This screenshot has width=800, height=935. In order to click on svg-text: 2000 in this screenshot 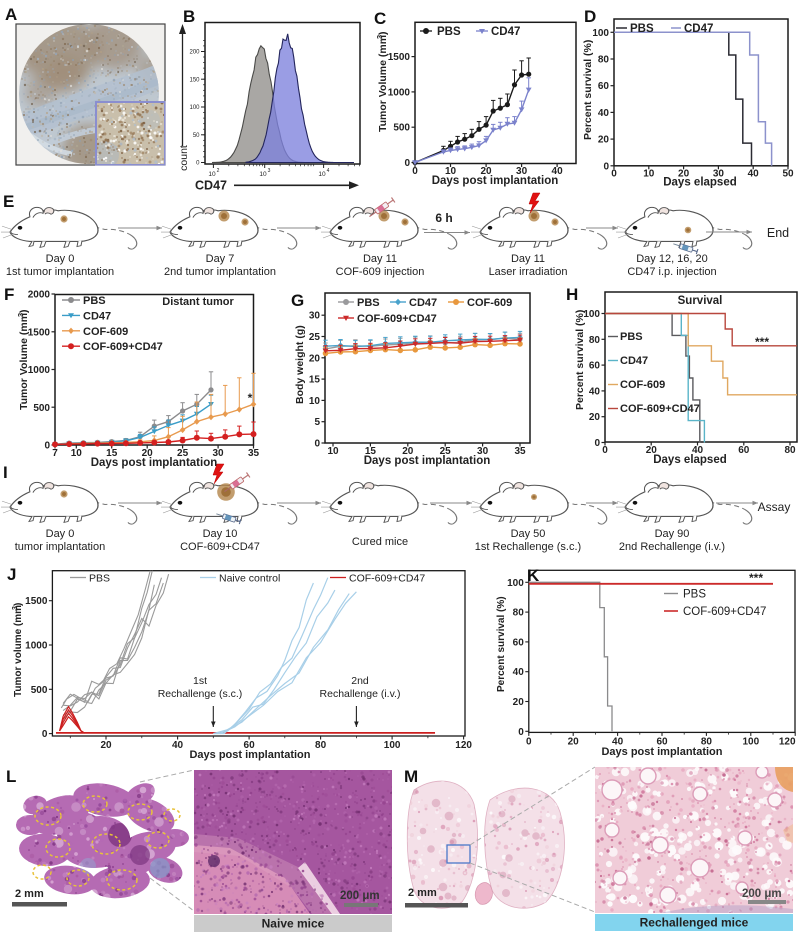, I will do `click(39, 295)`.